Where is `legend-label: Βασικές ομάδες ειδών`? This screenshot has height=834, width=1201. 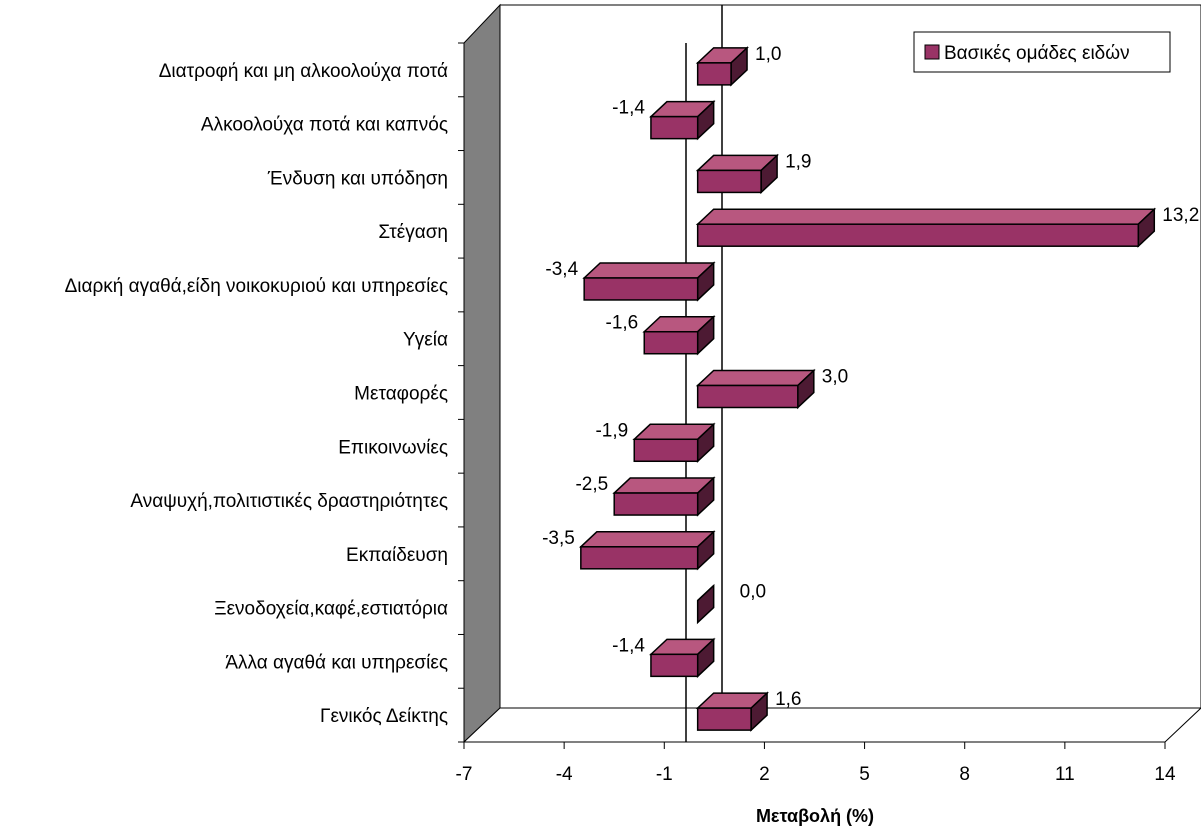
legend-label: Βασικές ομάδες ειδών is located at coordinates (1037, 53).